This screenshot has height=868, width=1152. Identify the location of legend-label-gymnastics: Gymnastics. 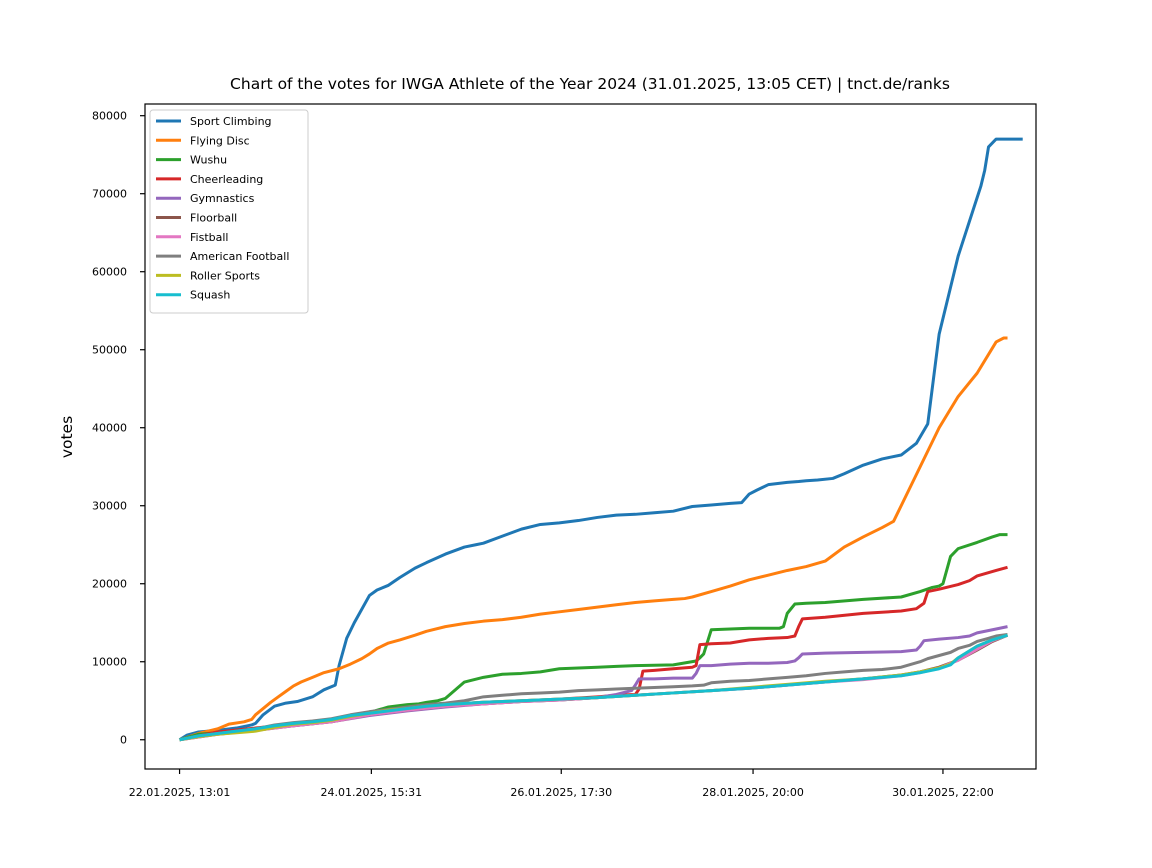
(222, 198).